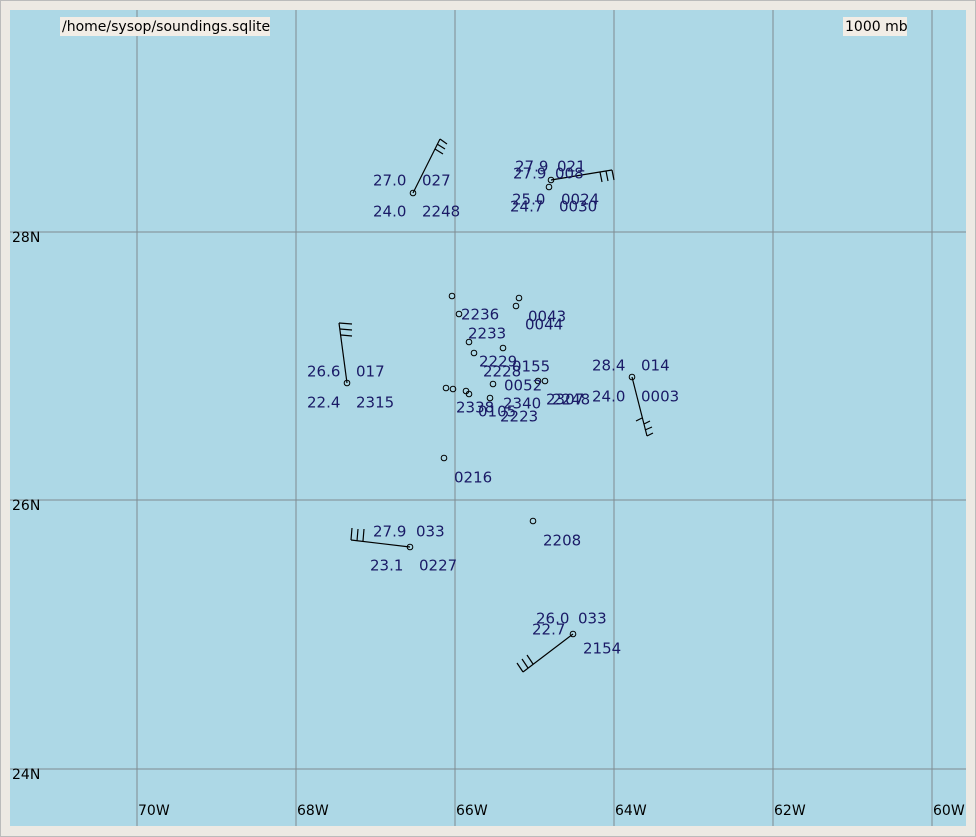 The height and width of the screenshot is (837, 976). Describe the element at coordinates (473, 478) in the screenshot. I see `station-label: 0216` at that location.